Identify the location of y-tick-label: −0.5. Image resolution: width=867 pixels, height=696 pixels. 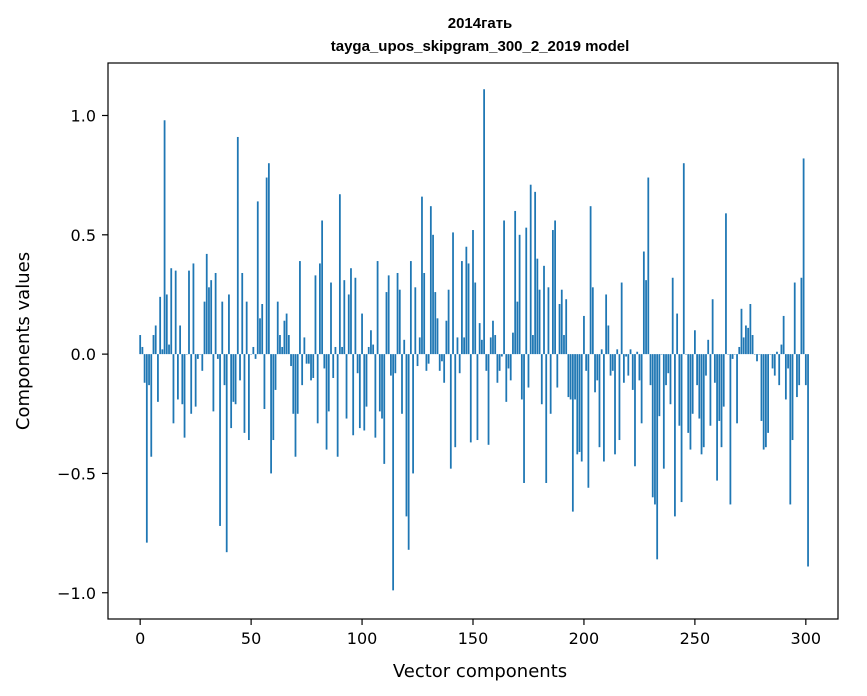
(76, 473).